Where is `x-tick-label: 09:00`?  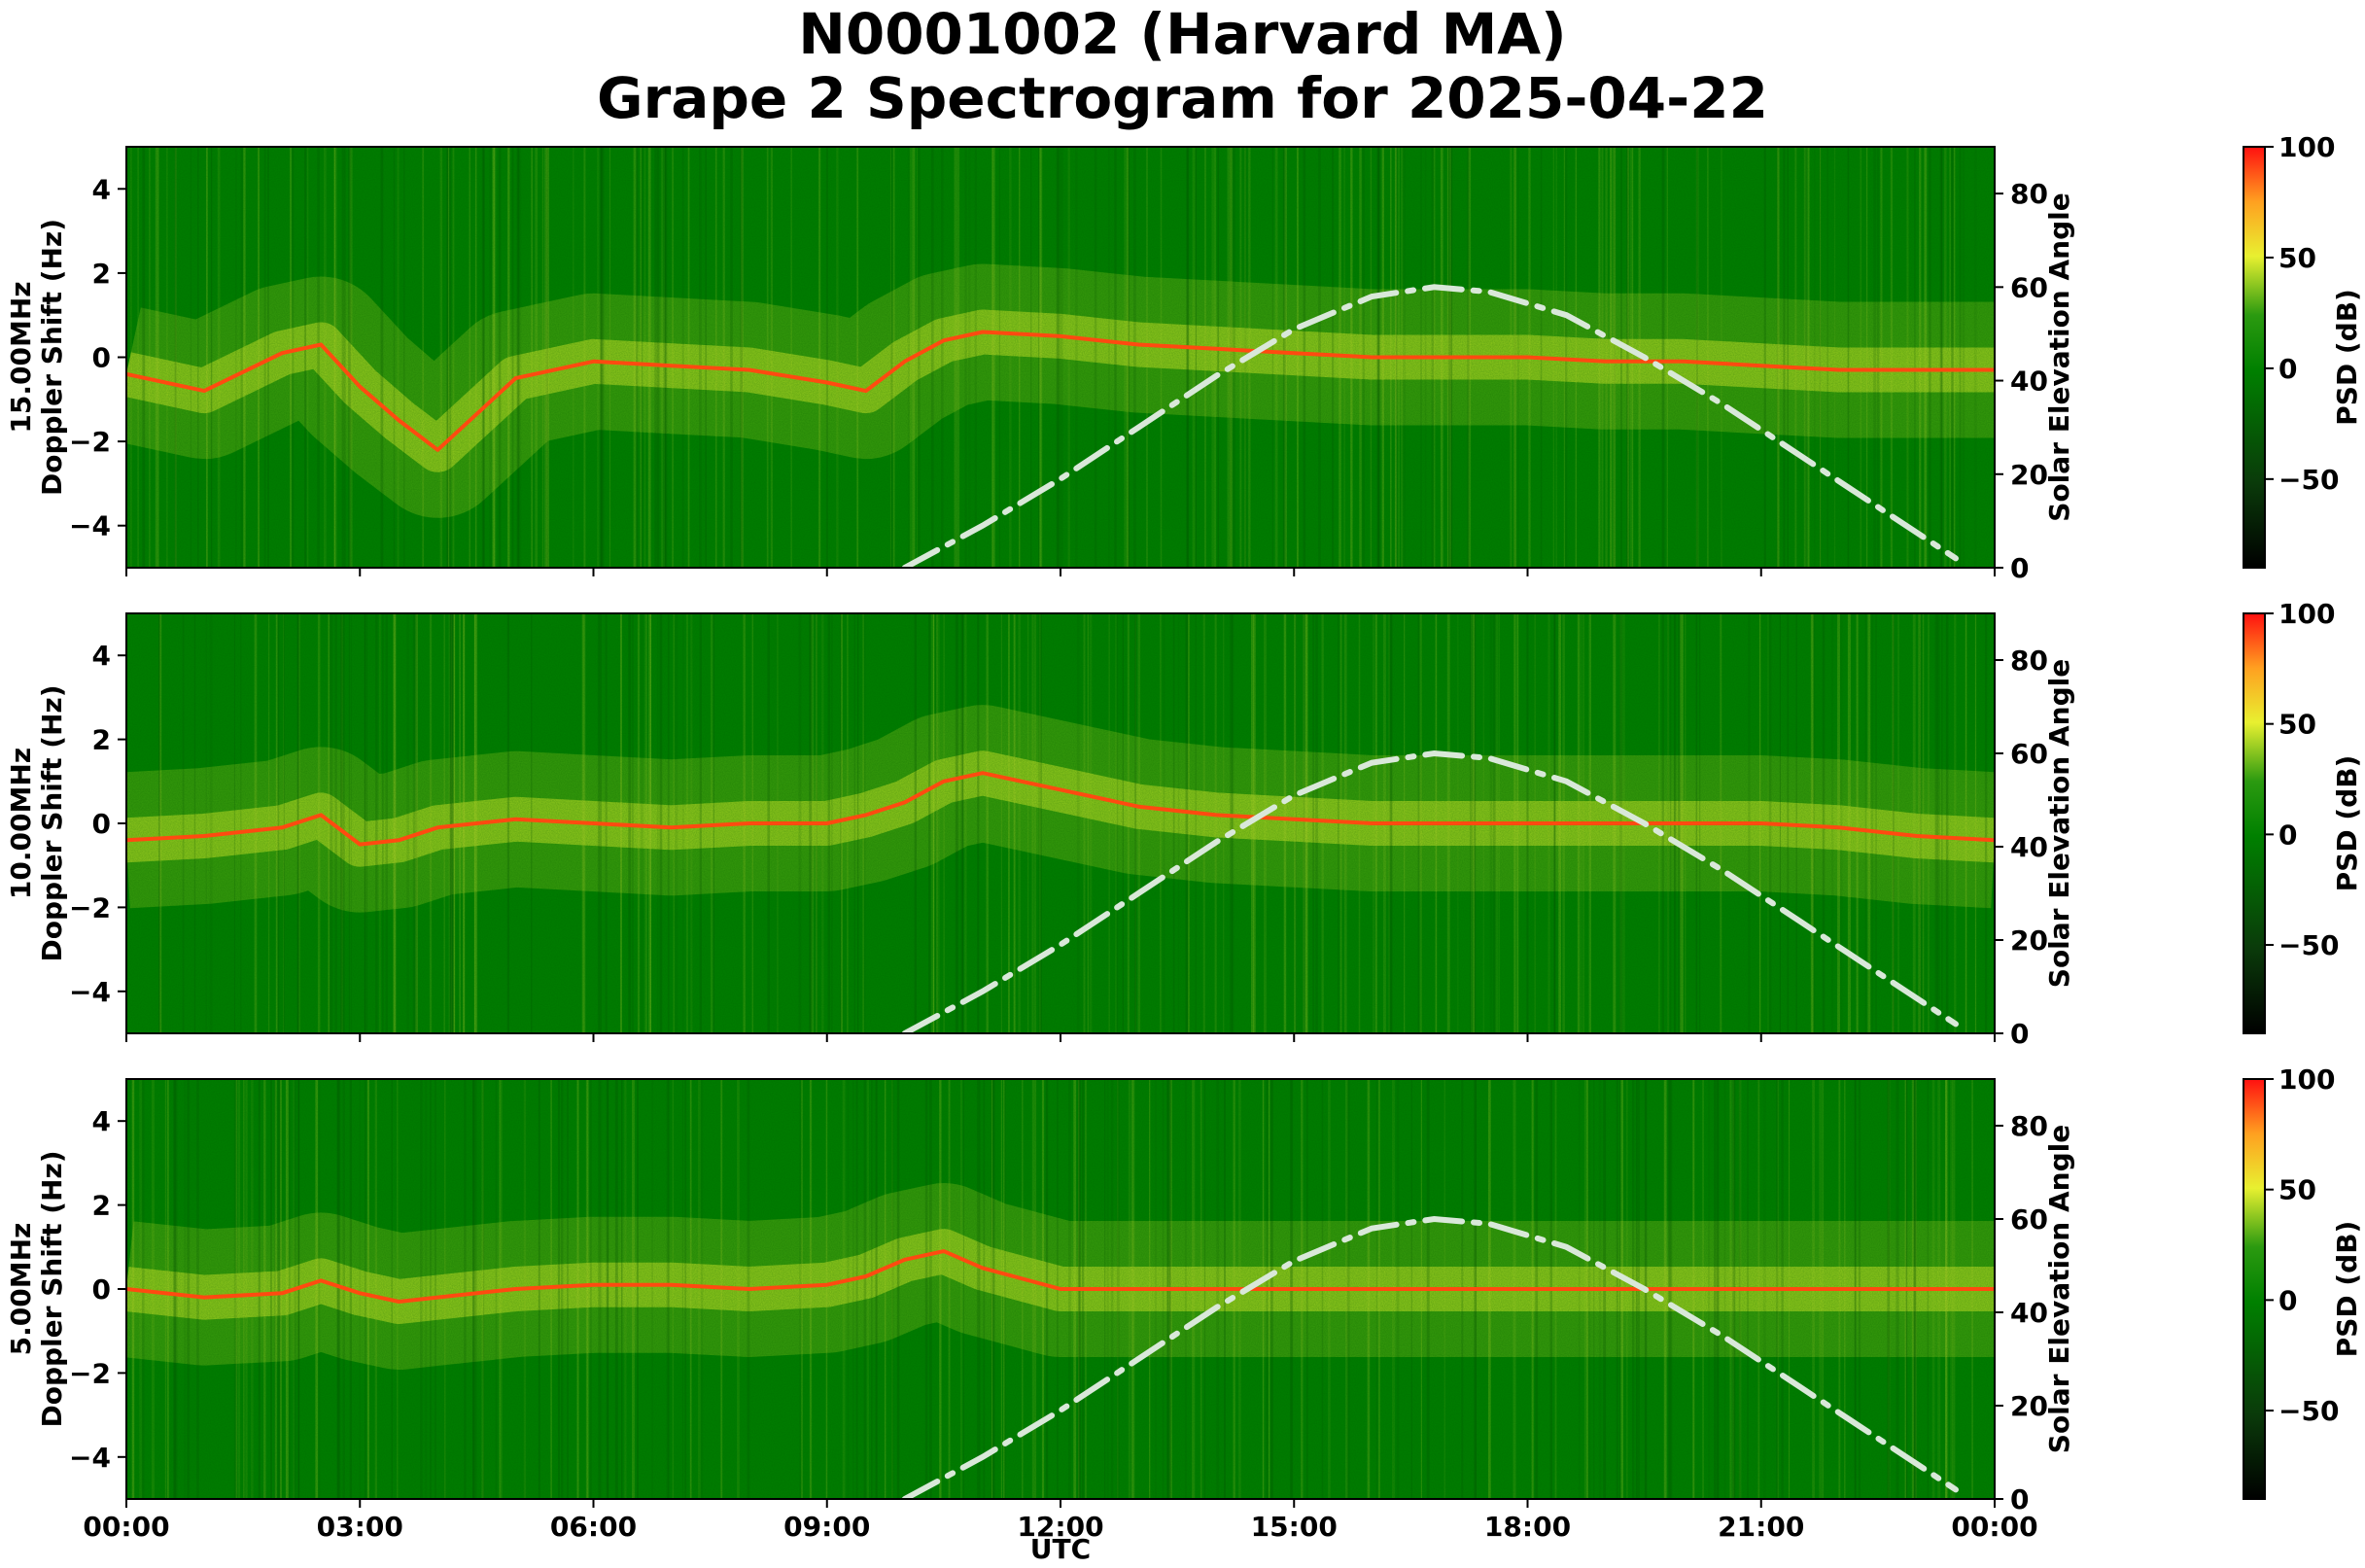 x-tick-label: 09:00 is located at coordinates (827, 1527).